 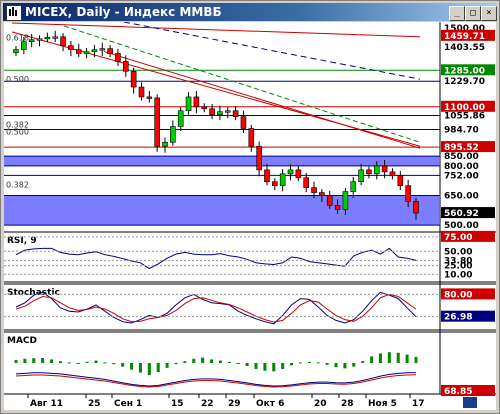 I want to click on time-axis-label: 22, so click(x=207, y=404).